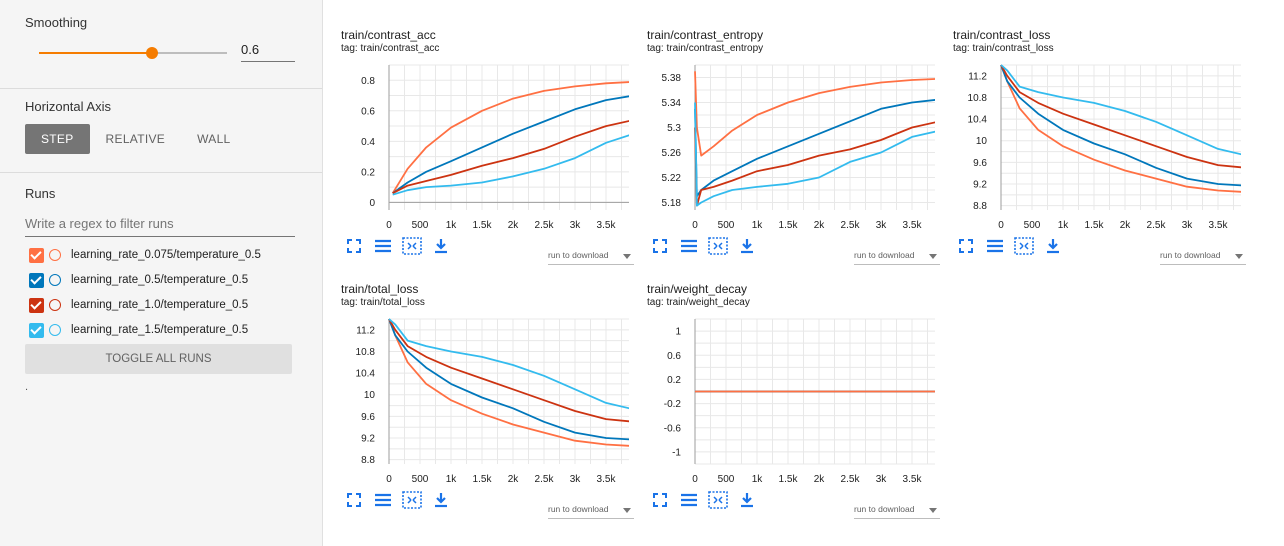 The width and height of the screenshot is (1284, 546). Describe the element at coordinates (672, 153) in the screenshot. I see `y-tick-label: 5.26` at that location.